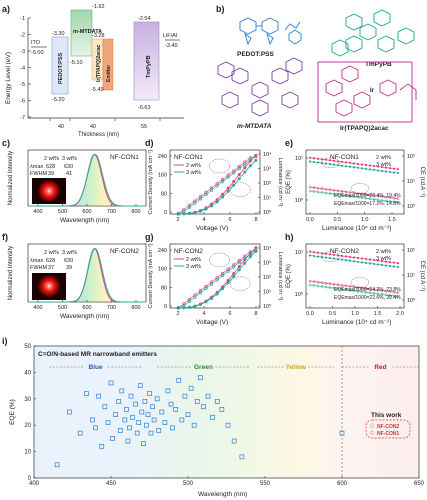  What do you see at coordinates (6, 9) in the screenshot?
I see `panel-label-a: a)` at bounding box center [6, 9].